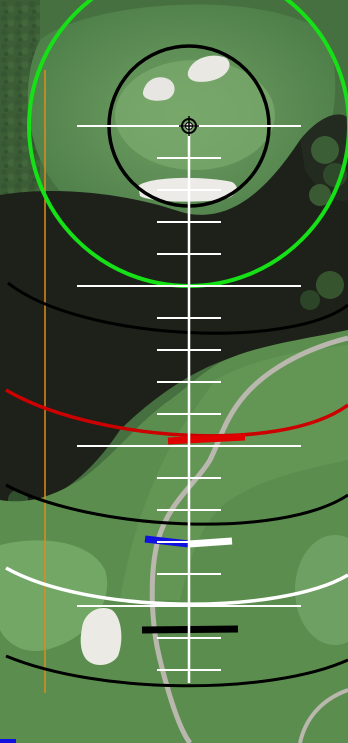 The width and height of the screenshot is (348, 743). What do you see at coordinates (323, 715) in the screenshot?
I see `cart-path-east` at bounding box center [323, 715].